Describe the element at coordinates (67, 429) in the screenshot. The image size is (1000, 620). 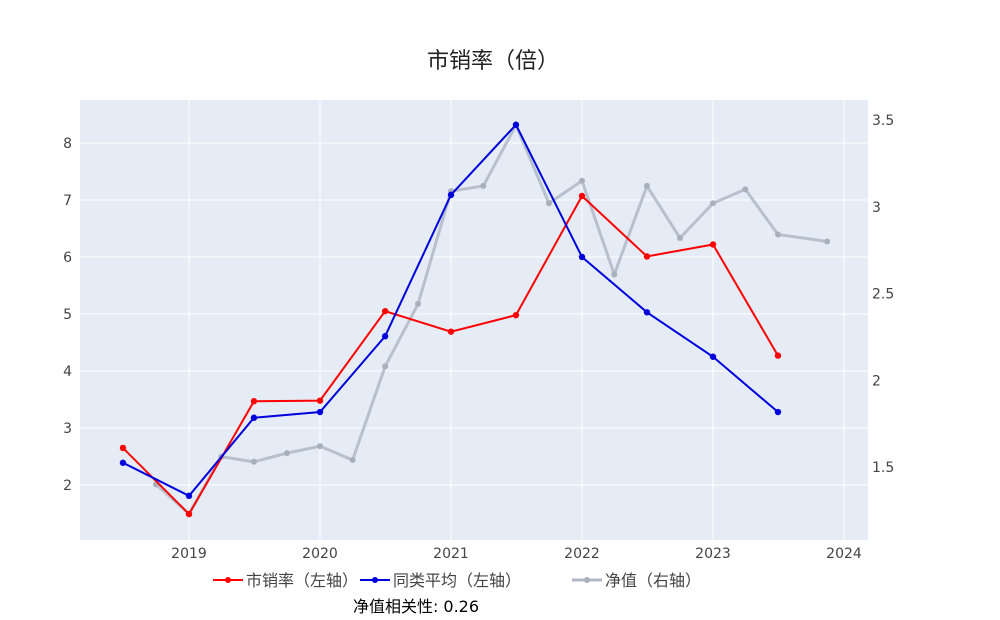
I see `y-left-tick-label: 3` at that location.